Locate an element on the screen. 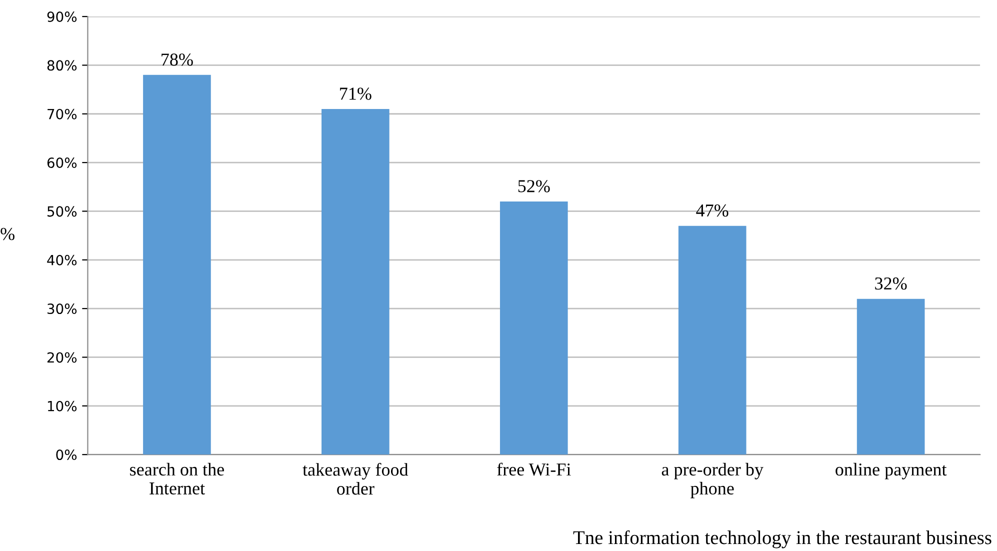 The height and width of the screenshot is (551, 997). y-tick-label: 20% is located at coordinates (62, 357).